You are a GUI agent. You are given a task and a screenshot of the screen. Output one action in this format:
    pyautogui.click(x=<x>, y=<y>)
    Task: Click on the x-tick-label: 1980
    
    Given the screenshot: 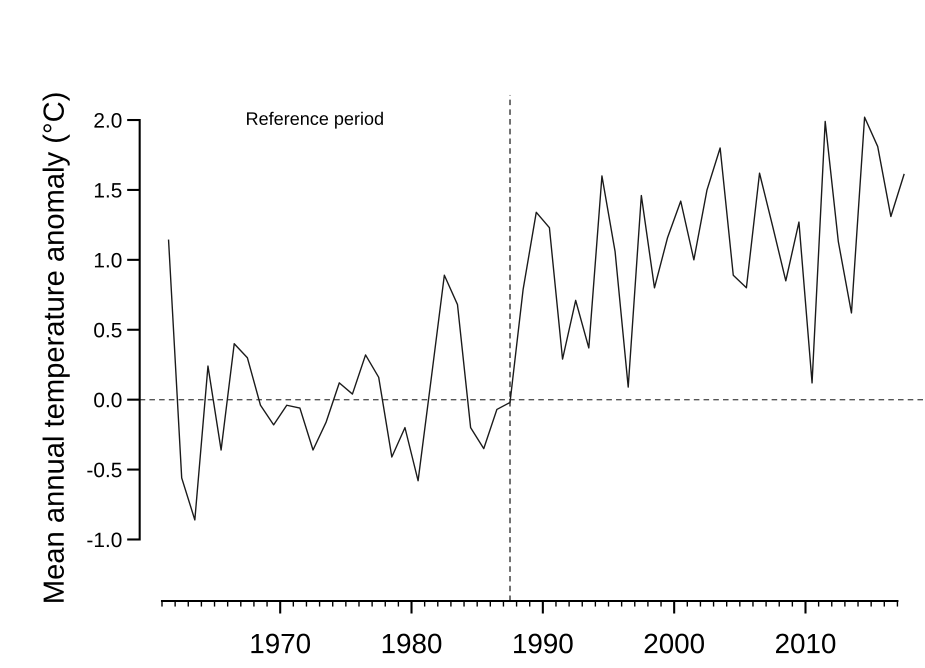 What is the action you would take?
    pyautogui.click(x=412, y=644)
    